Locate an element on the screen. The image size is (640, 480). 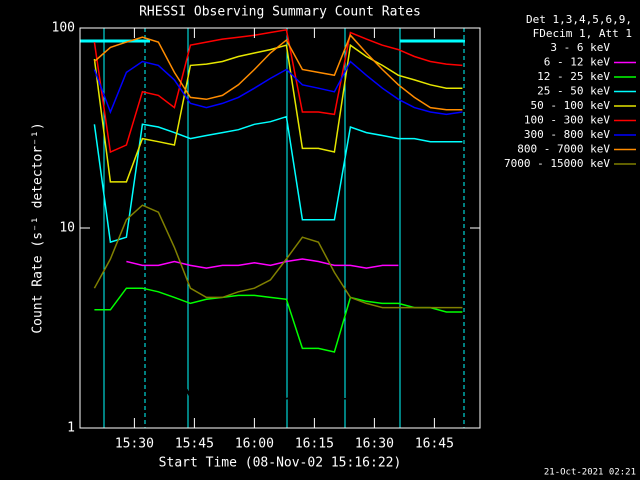
legend-label: 7000 - 15000 keV is located at coordinates (557, 163).